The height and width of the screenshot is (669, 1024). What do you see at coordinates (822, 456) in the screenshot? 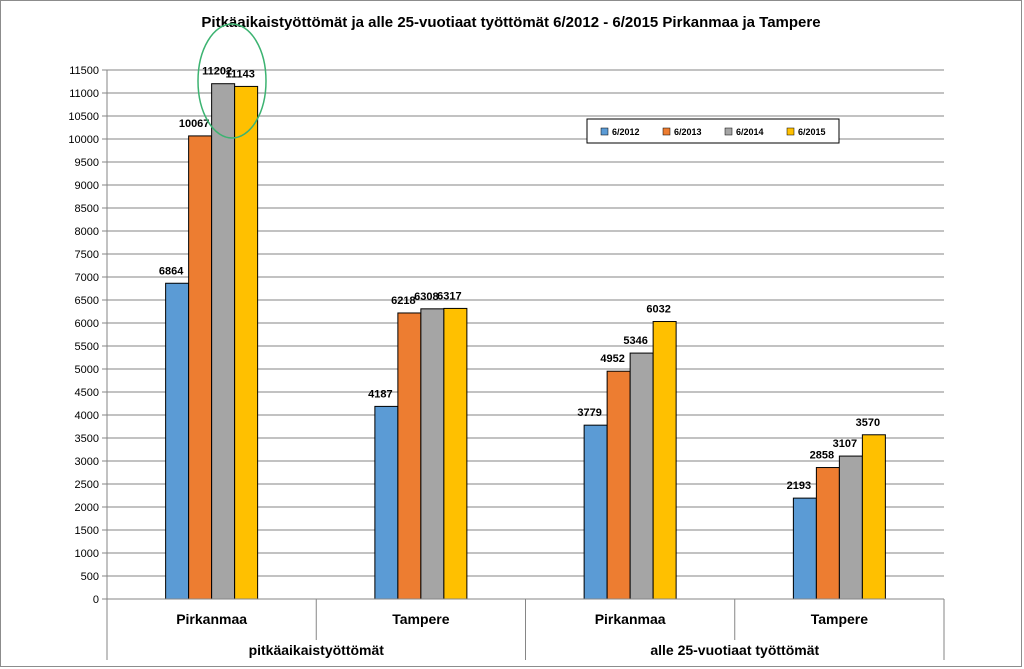
I see `data-label: 2858` at bounding box center [822, 456].